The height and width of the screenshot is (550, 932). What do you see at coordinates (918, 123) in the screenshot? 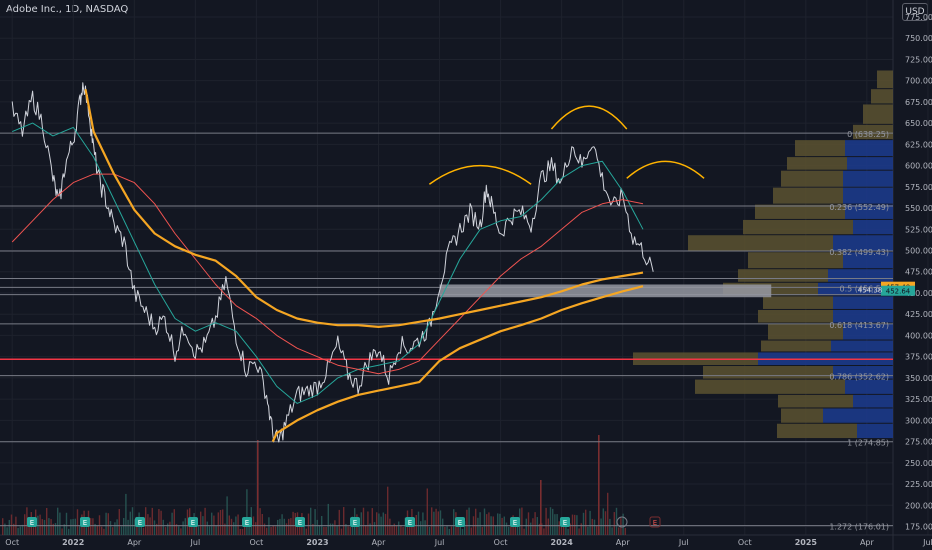
I see `price-axis-label: 650.00` at bounding box center [918, 123].